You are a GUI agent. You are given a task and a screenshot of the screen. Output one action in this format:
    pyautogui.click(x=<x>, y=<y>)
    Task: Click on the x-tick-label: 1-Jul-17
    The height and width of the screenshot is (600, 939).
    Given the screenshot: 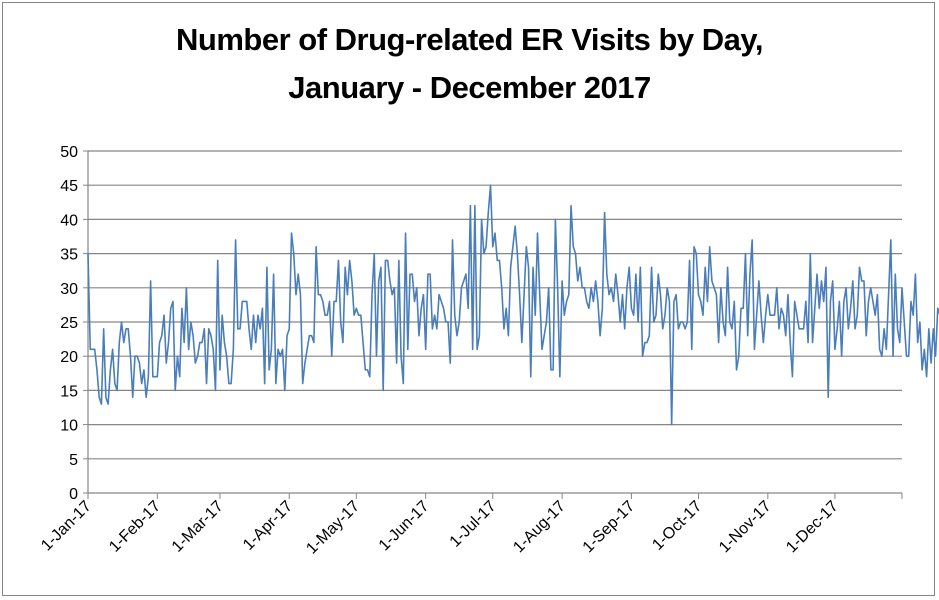 What is the action you would take?
    pyautogui.click(x=473, y=524)
    